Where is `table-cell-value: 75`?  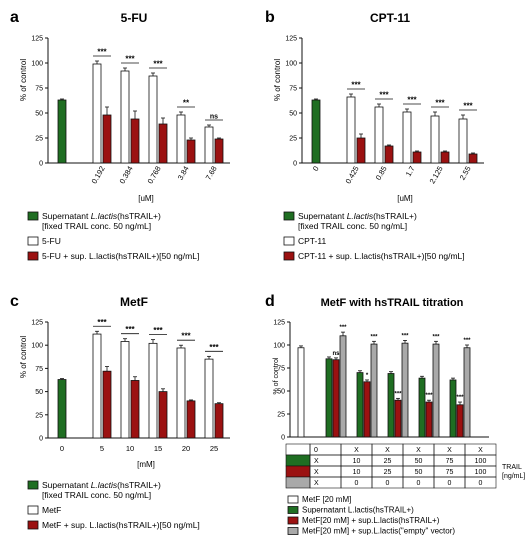
table-cell-value: 75 is located at coordinates (450, 472).